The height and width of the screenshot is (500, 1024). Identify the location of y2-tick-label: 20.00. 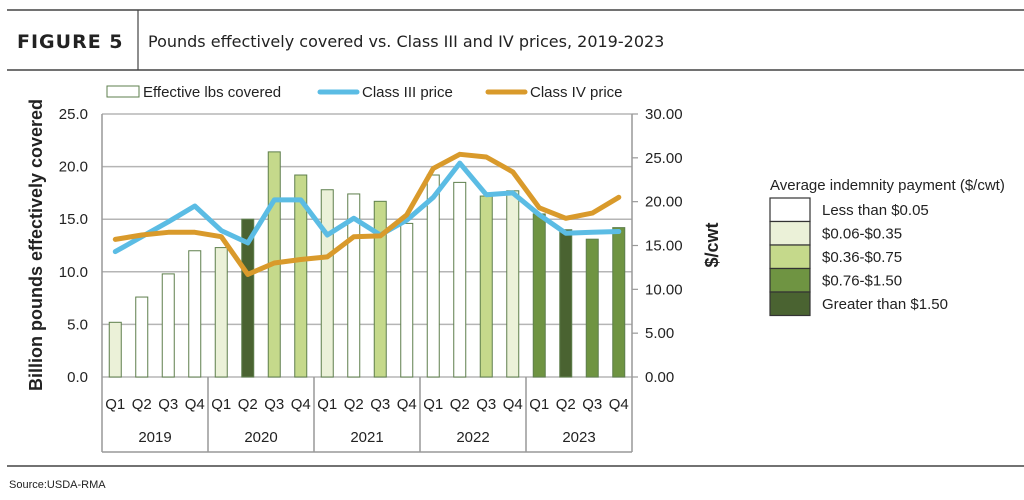
(664, 202).